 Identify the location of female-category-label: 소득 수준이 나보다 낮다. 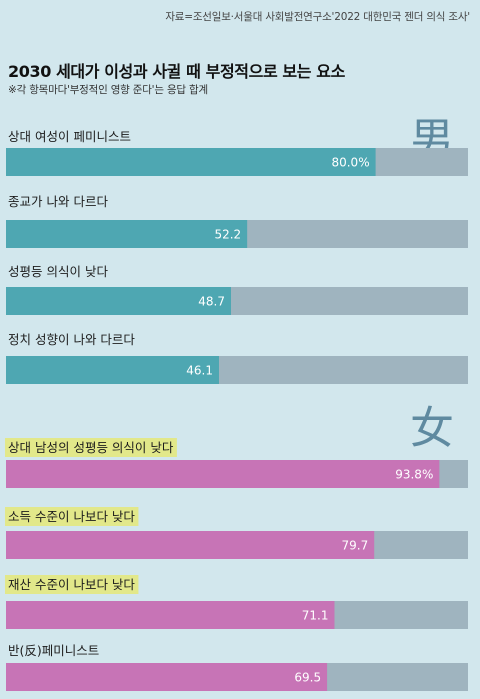
(71, 516).